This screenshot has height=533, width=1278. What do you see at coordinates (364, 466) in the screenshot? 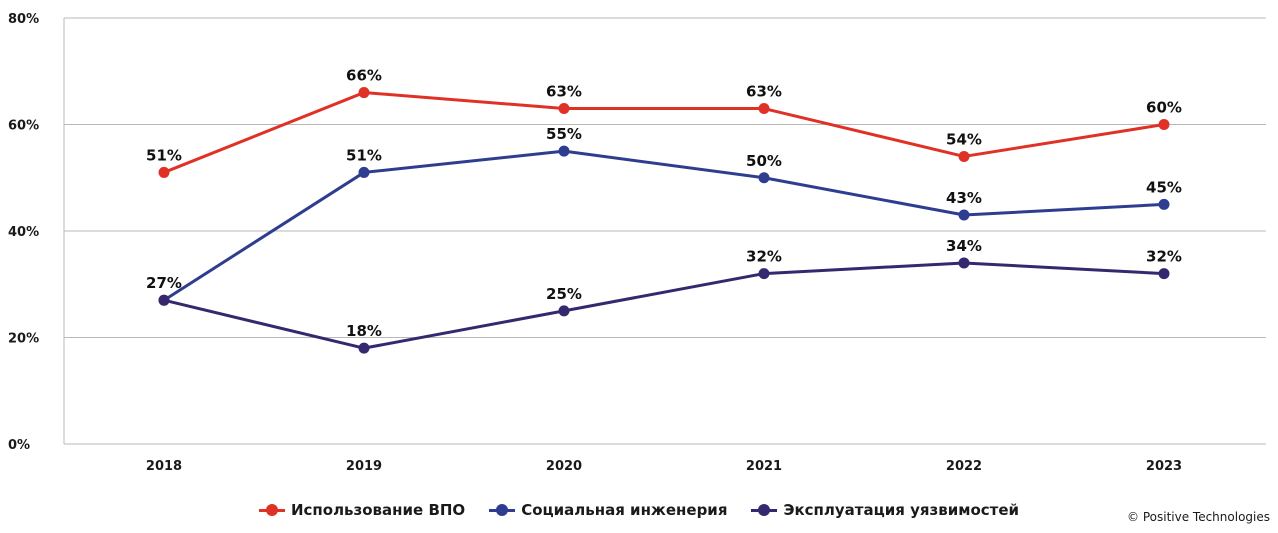
I see `x-tick-label: 2019` at bounding box center [364, 466].